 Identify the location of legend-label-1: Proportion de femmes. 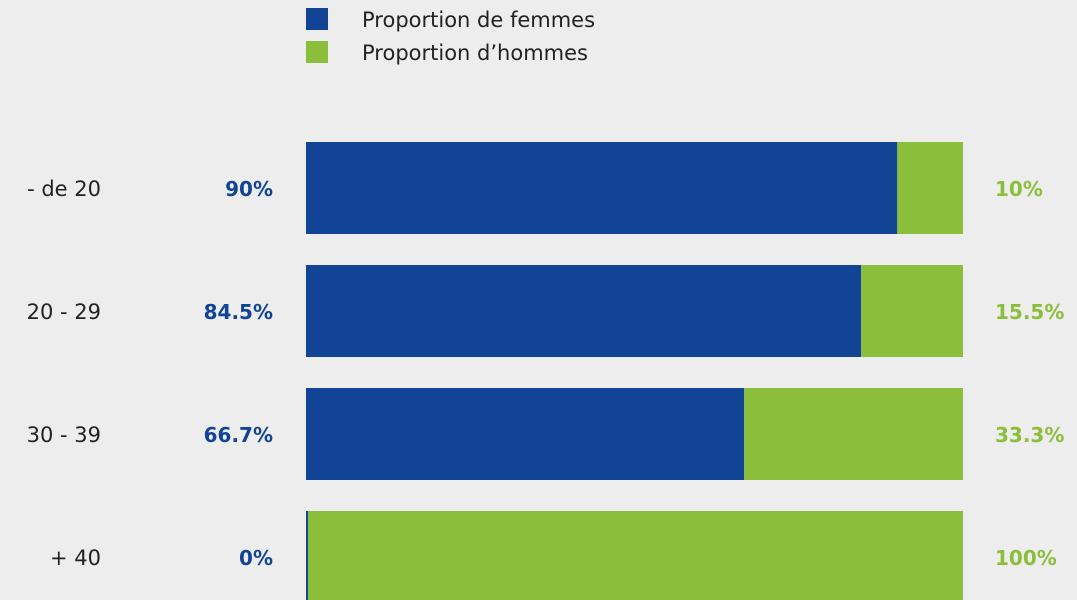
(478, 20).